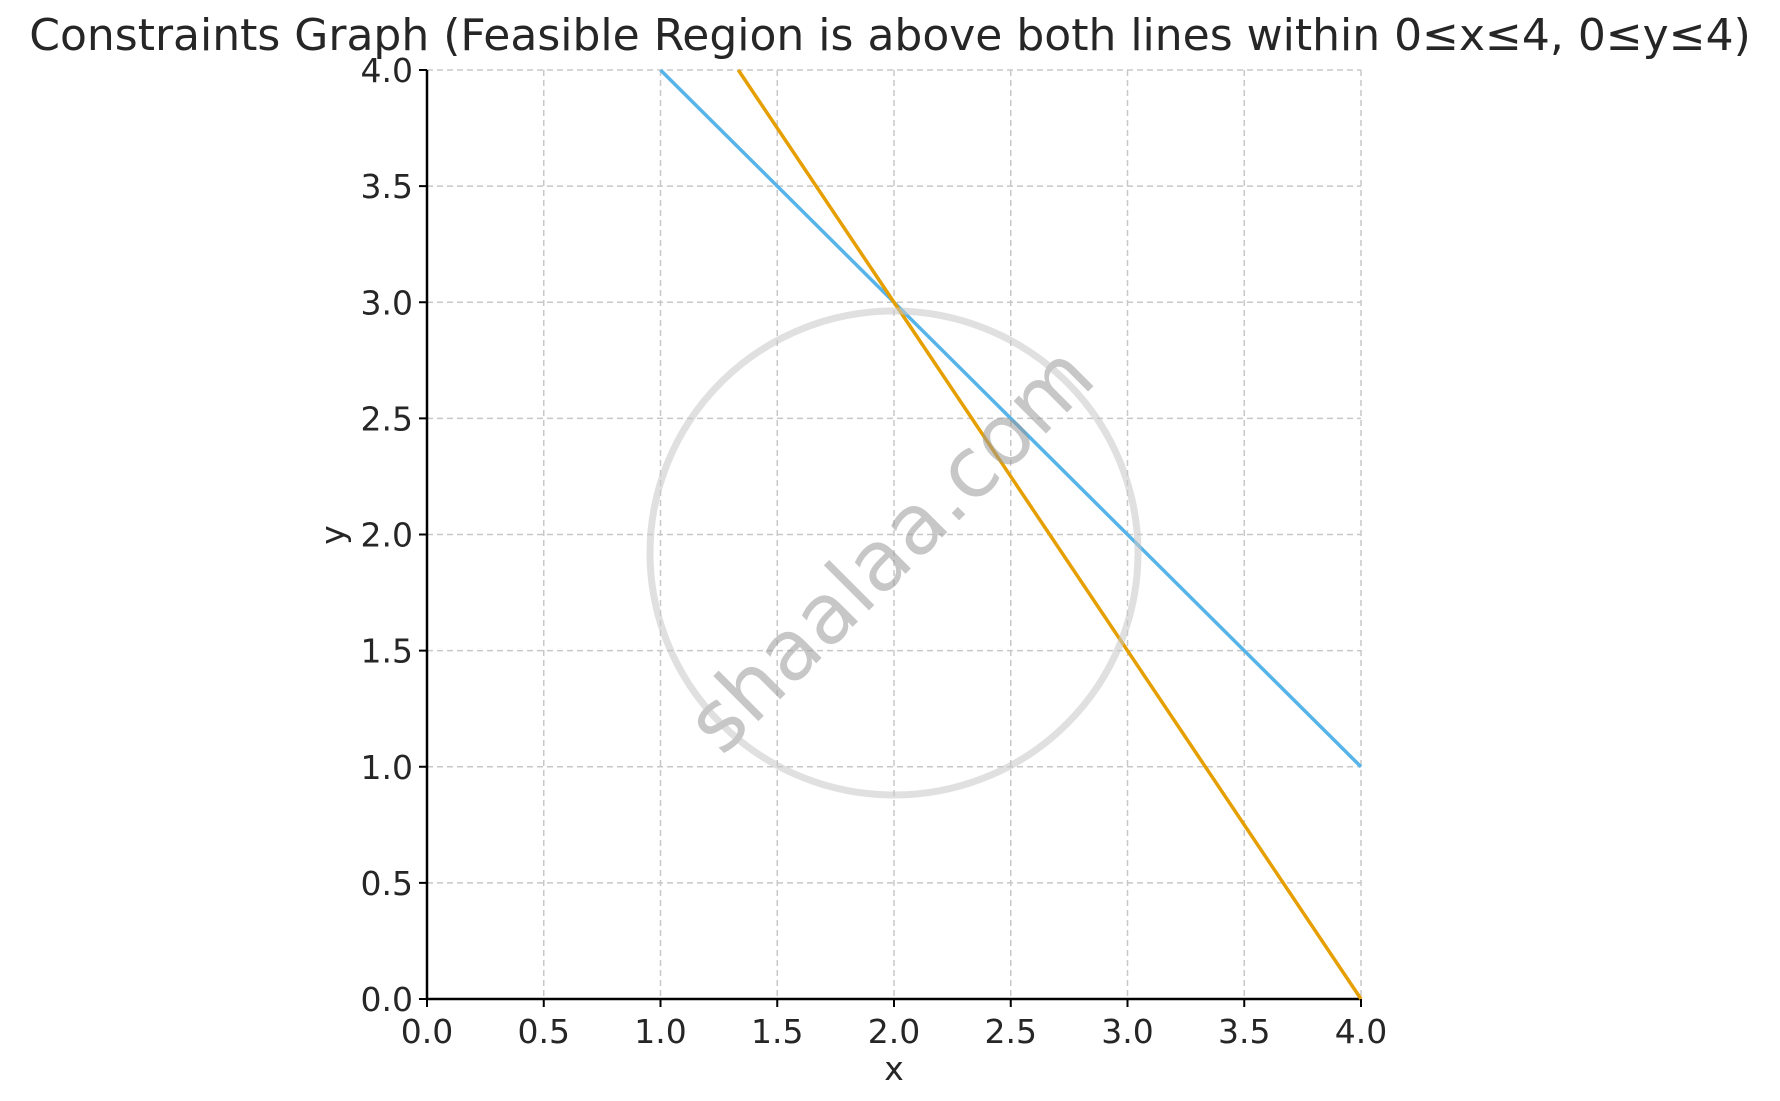  I want to click on y-tick-label: 3.5, so click(387, 186).